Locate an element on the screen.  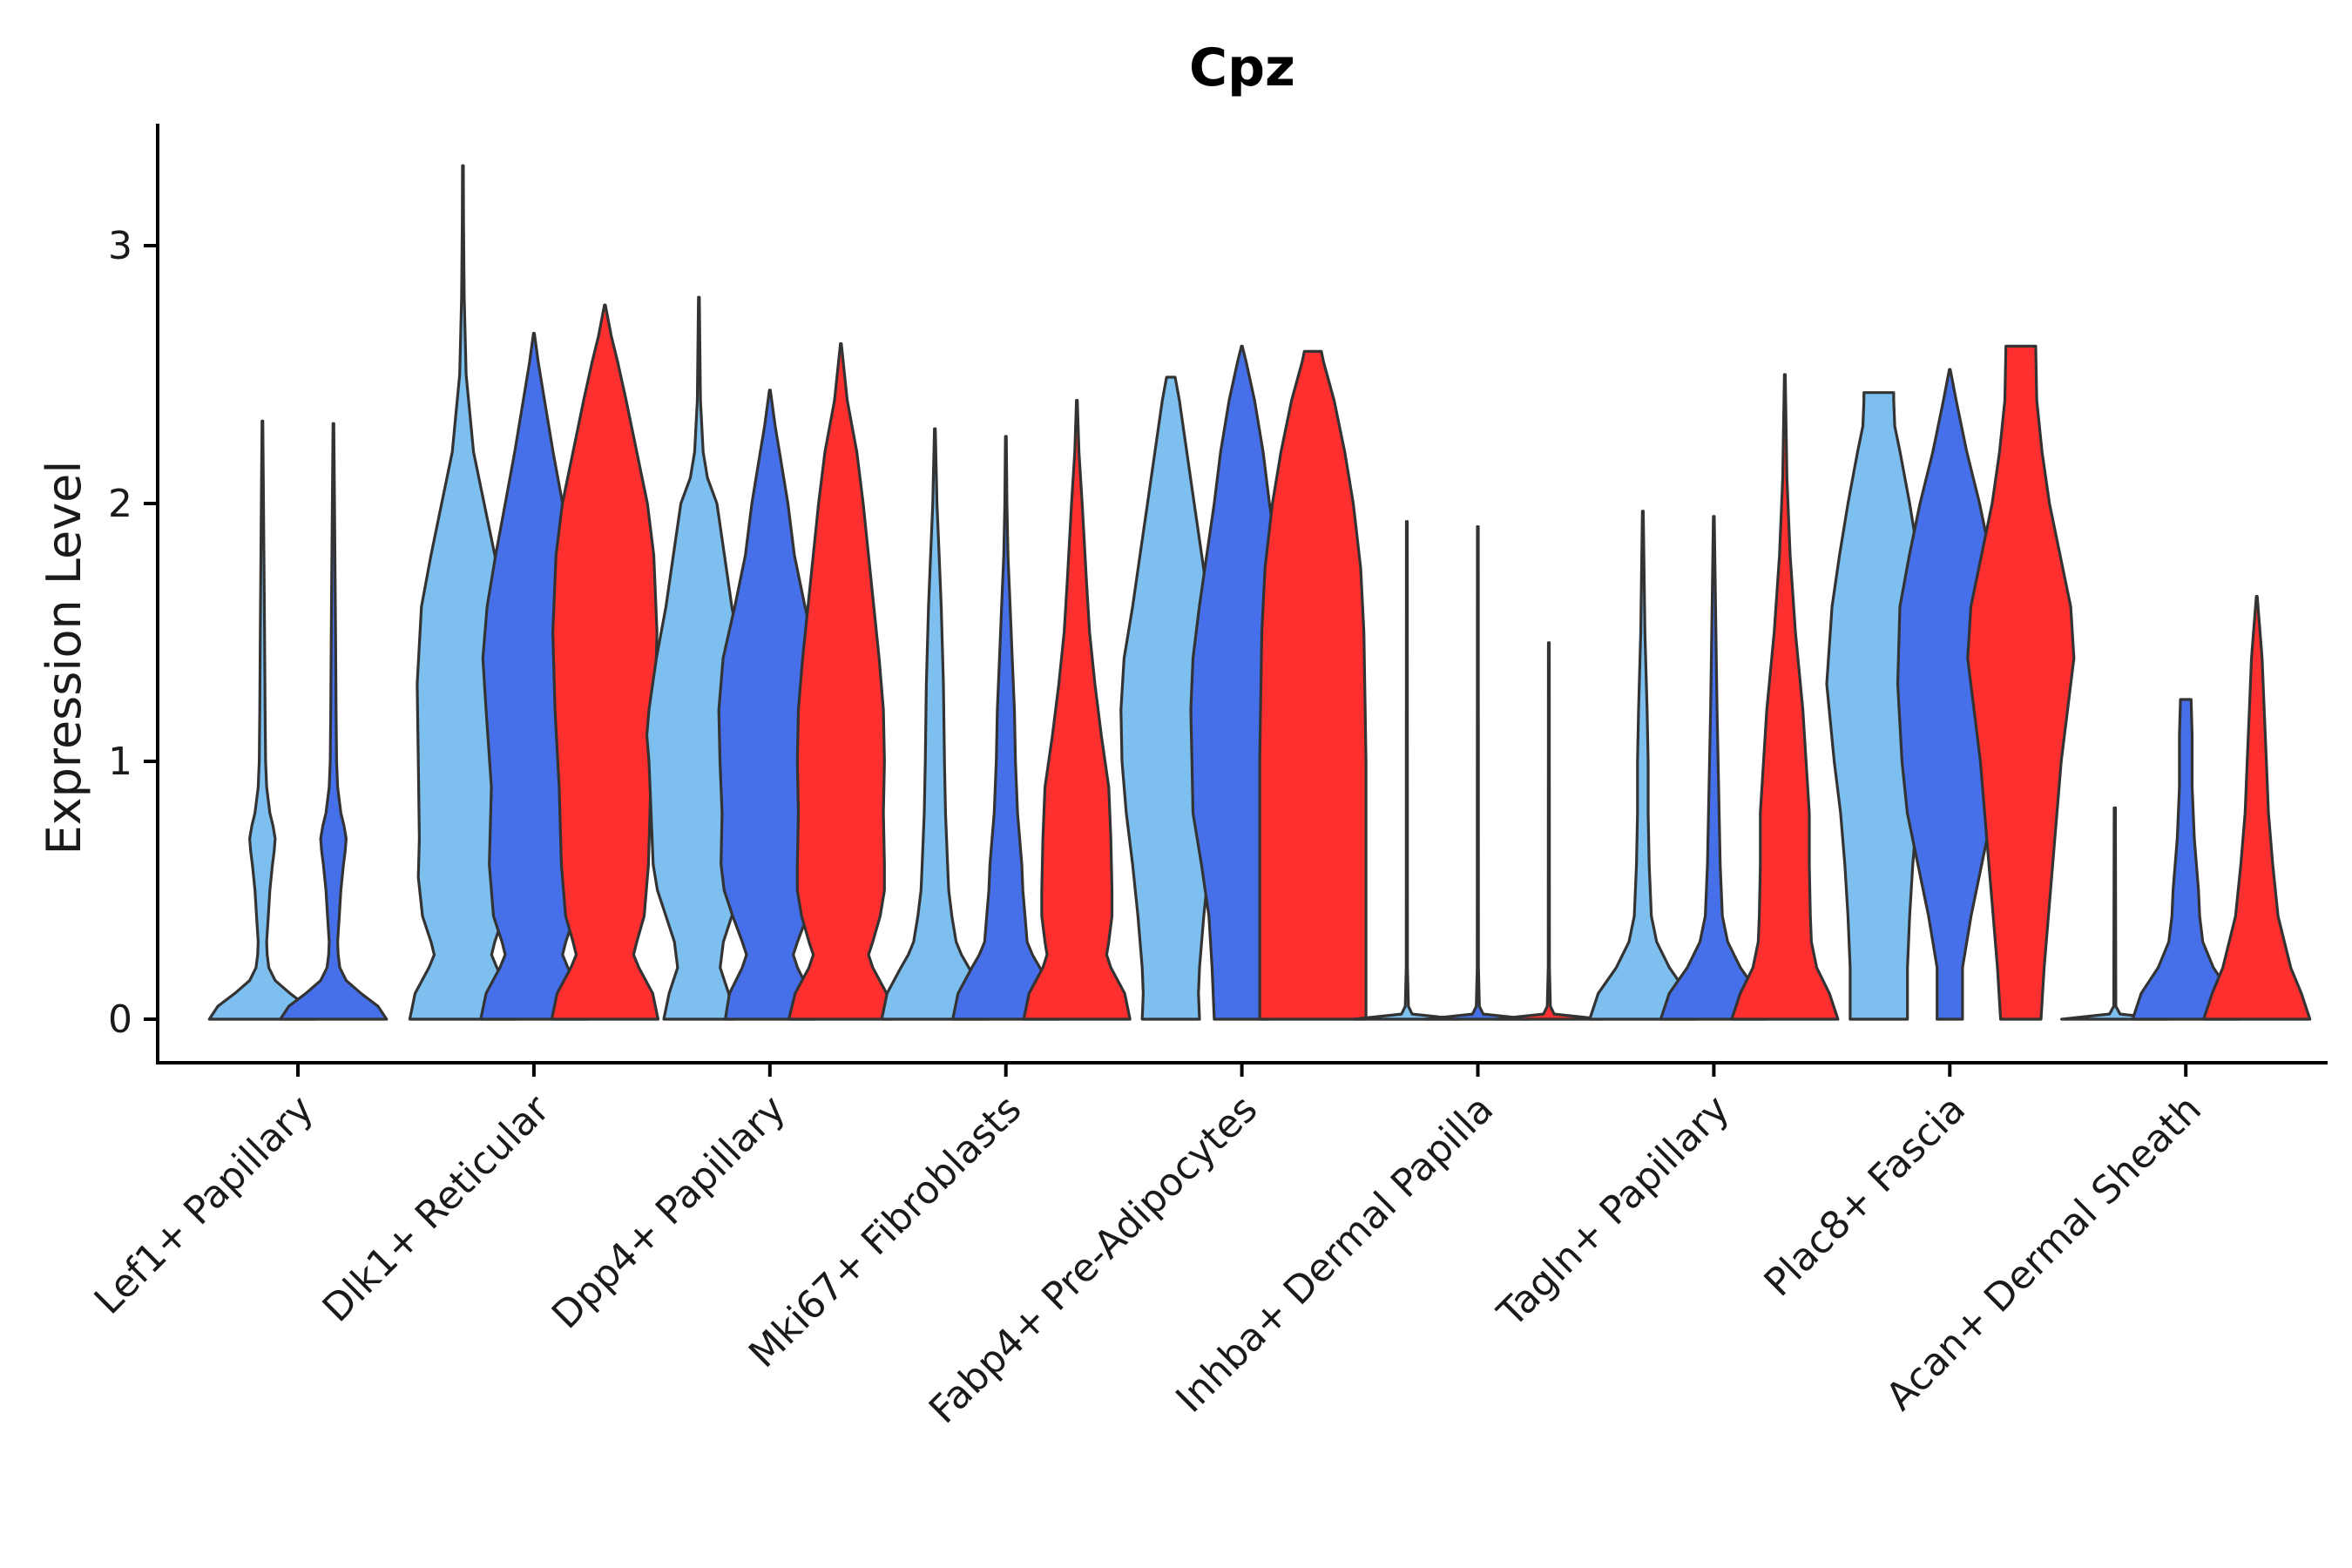
y-tick-label: 2 is located at coordinates (120, 504).